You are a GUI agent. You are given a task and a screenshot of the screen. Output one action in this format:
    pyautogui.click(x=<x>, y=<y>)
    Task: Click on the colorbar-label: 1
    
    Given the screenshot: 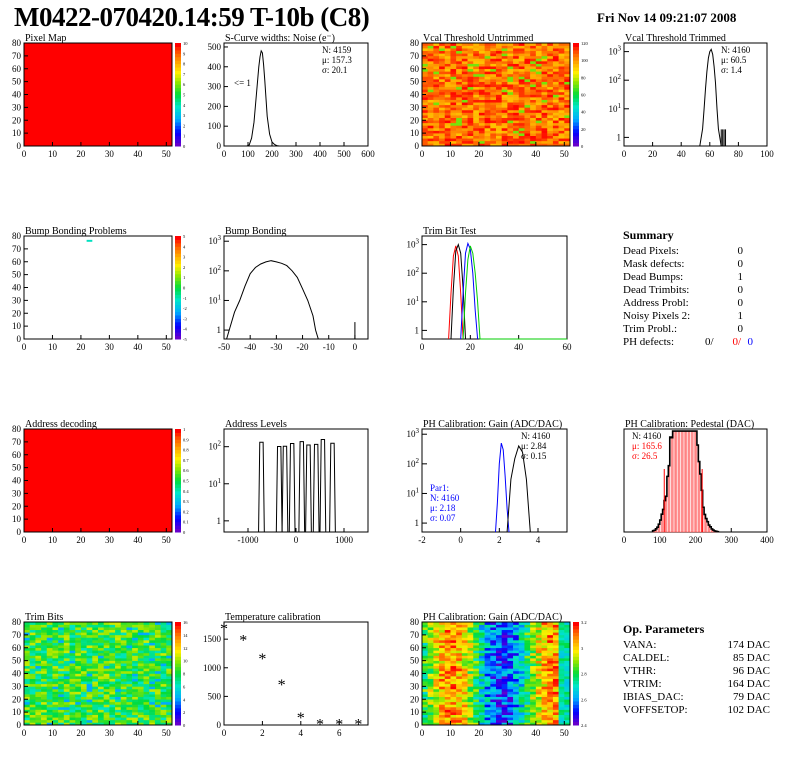 What is the action you would take?
    pyautogui.click(x=184, y=277)
    